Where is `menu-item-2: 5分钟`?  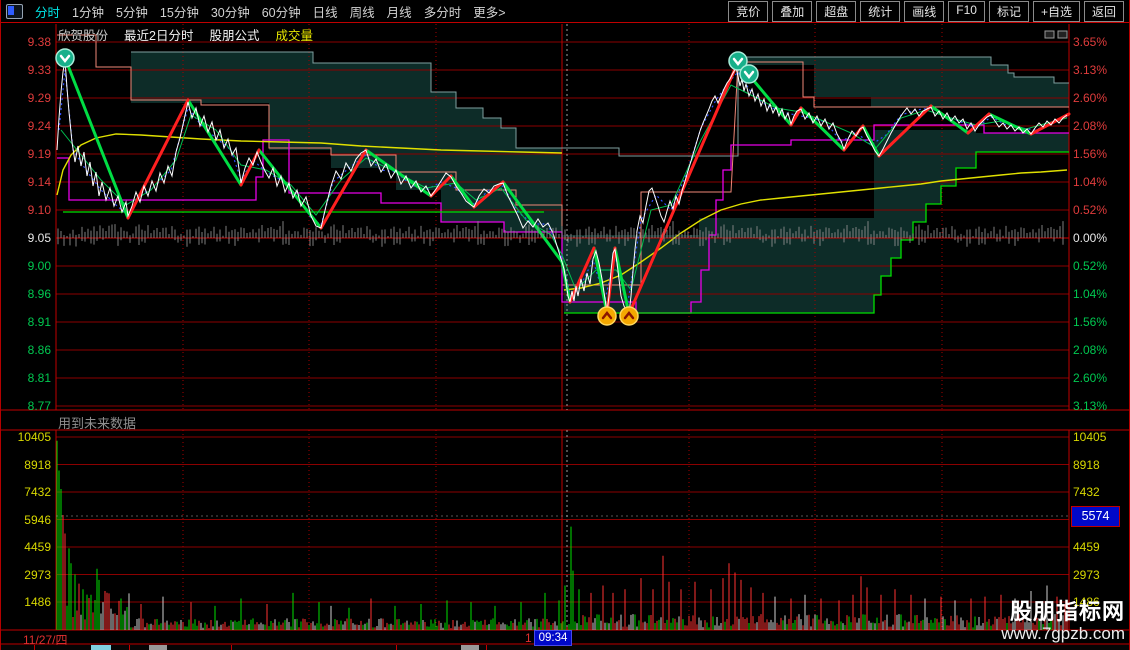
menu-item-2: 5分钟 is located at coordinates (131, 12).